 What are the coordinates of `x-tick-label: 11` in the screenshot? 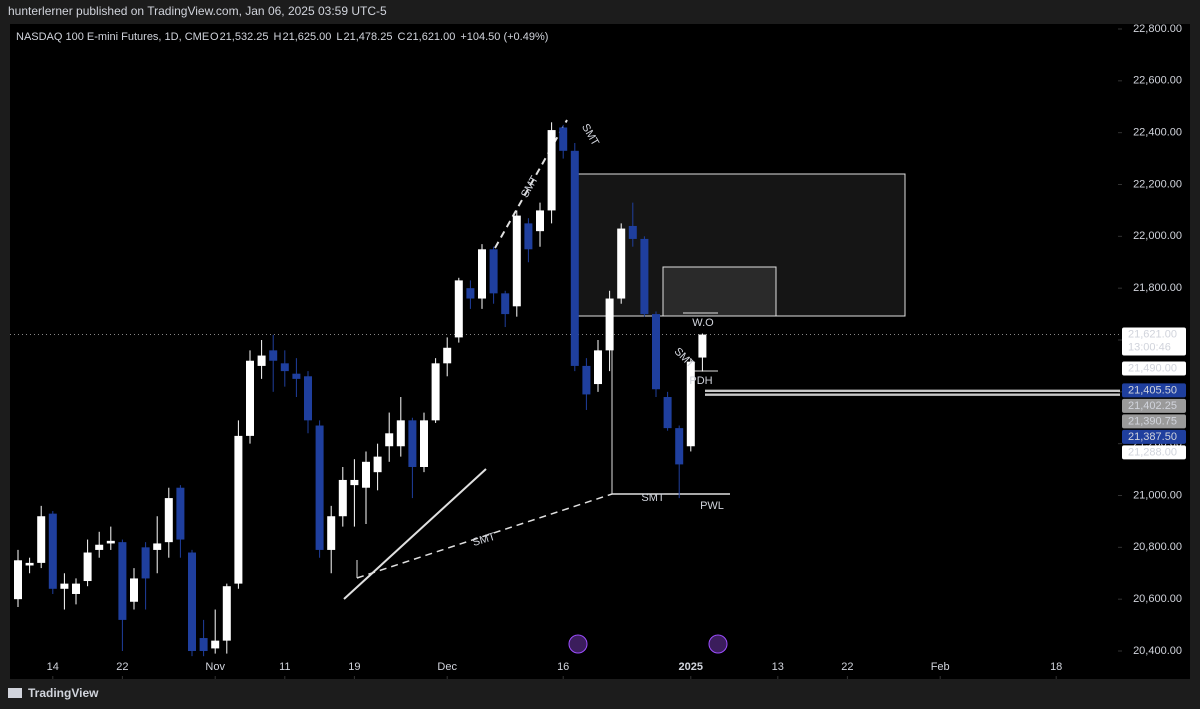 It's located at (284, 667).